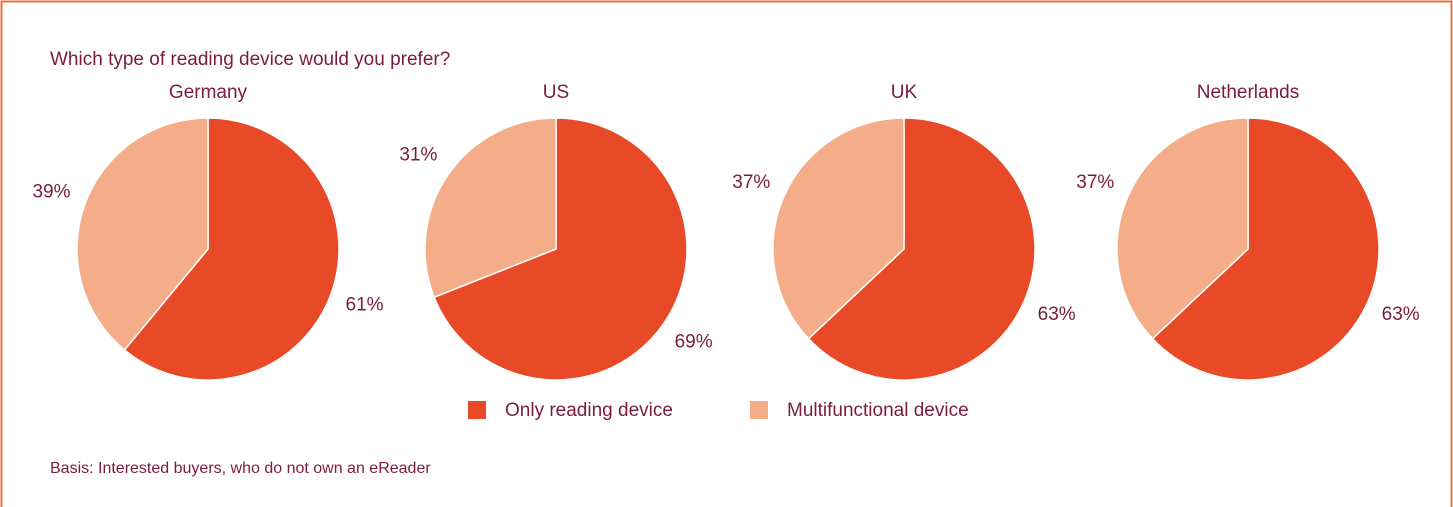 This screenshot has height=507, width=1453. Describe the element at coordinates (878, 410) in the screenshot. I see `legend-label: Multifunctional device` at that location.